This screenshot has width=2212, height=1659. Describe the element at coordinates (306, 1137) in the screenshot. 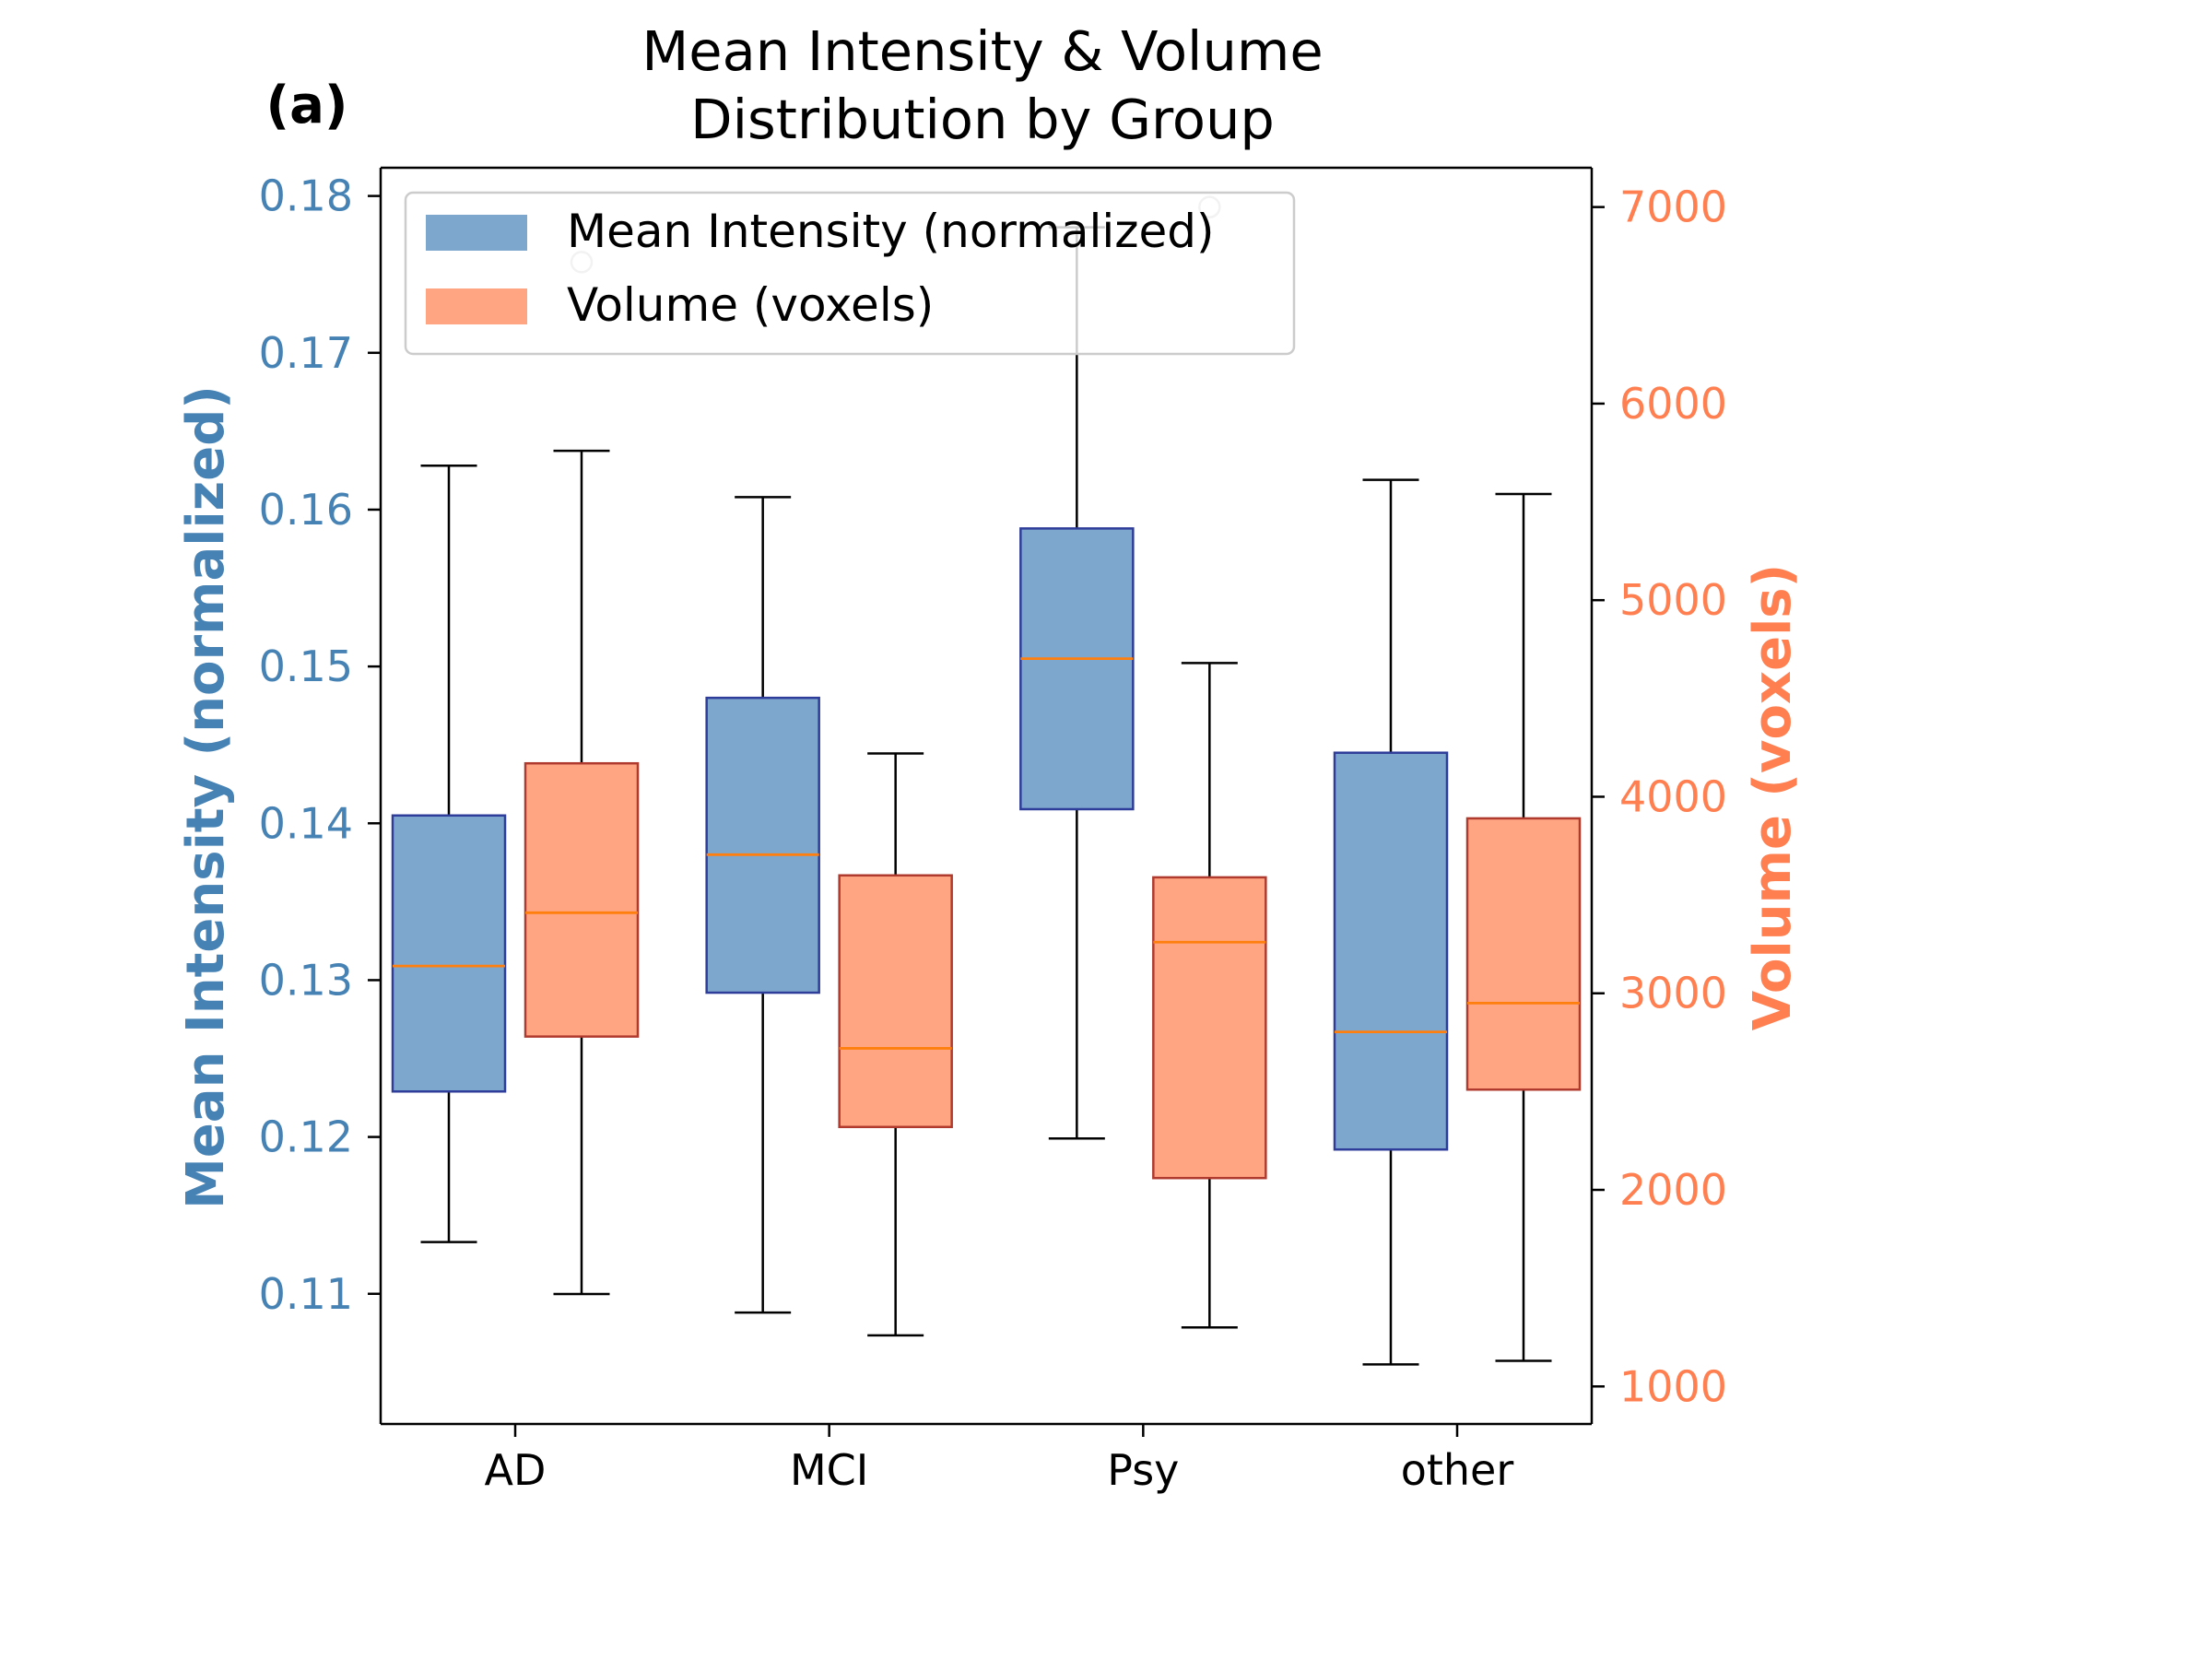

I see `left-y-tick-label: 0.12` at that location.